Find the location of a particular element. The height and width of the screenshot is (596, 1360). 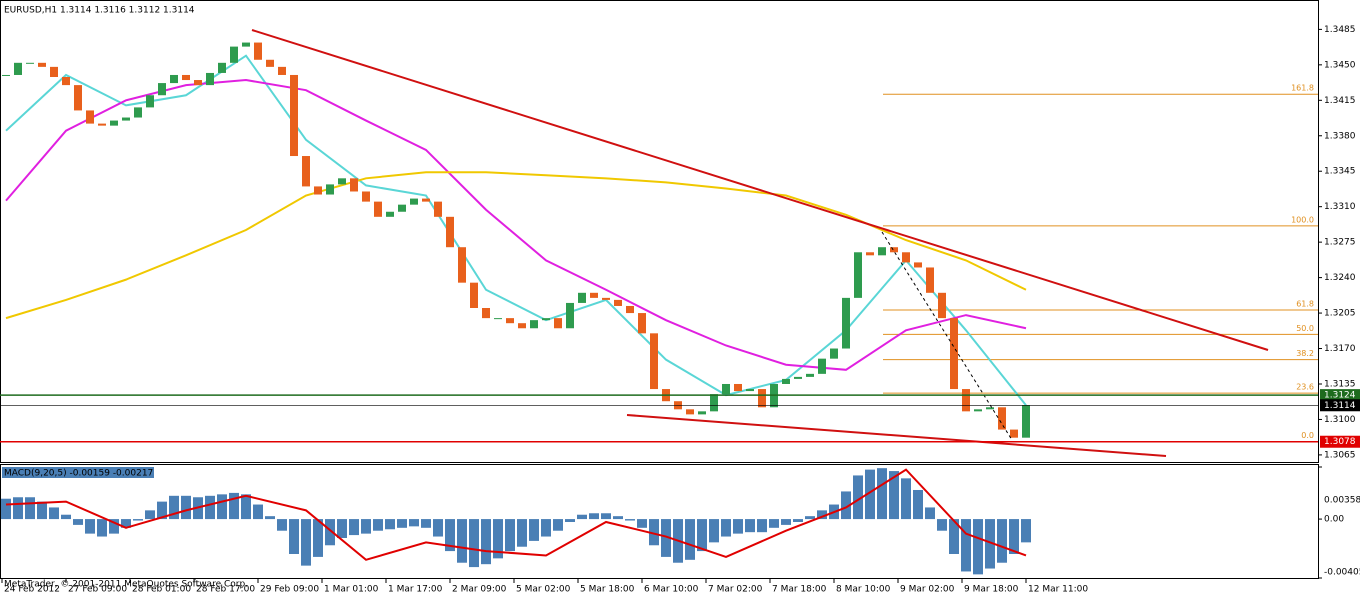

trend-line is located at coordinates (896, 435).